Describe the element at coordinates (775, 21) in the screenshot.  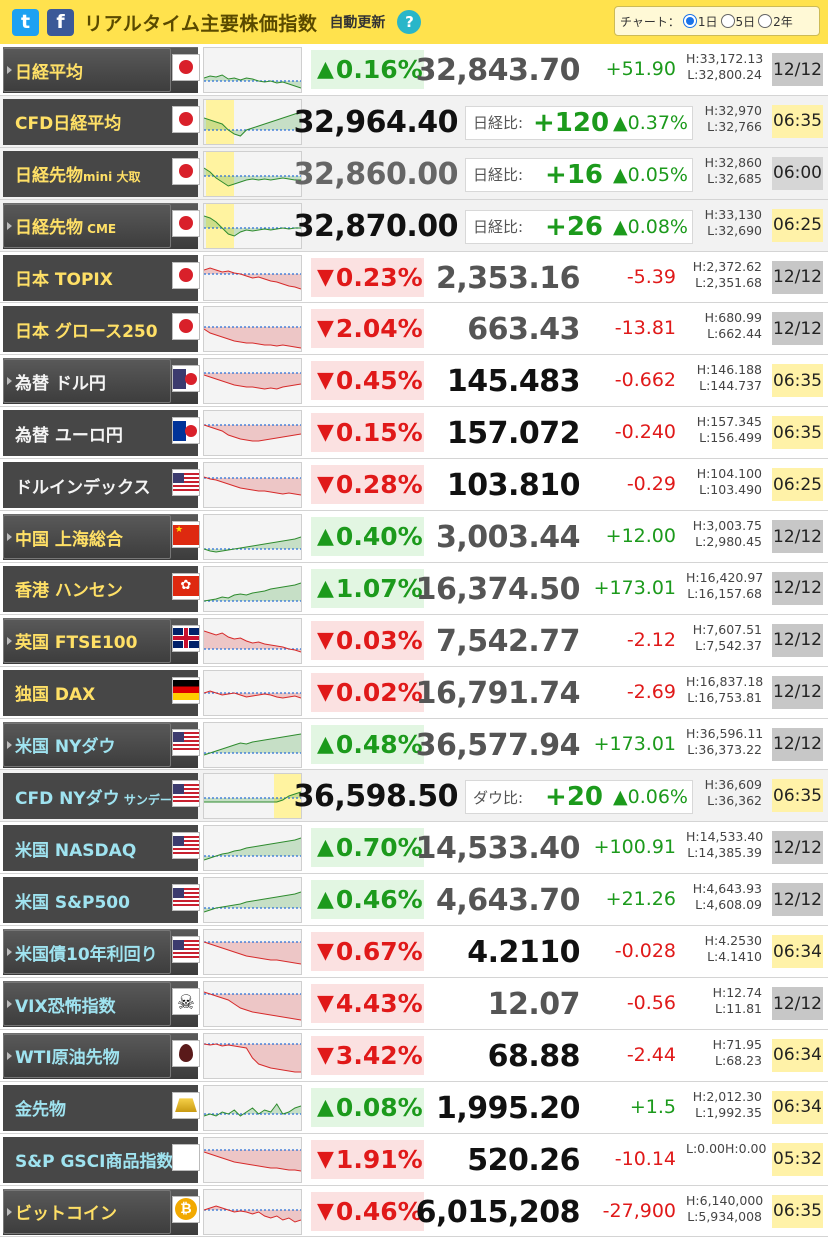
I see `chart-range-2y: 2年` at that location.